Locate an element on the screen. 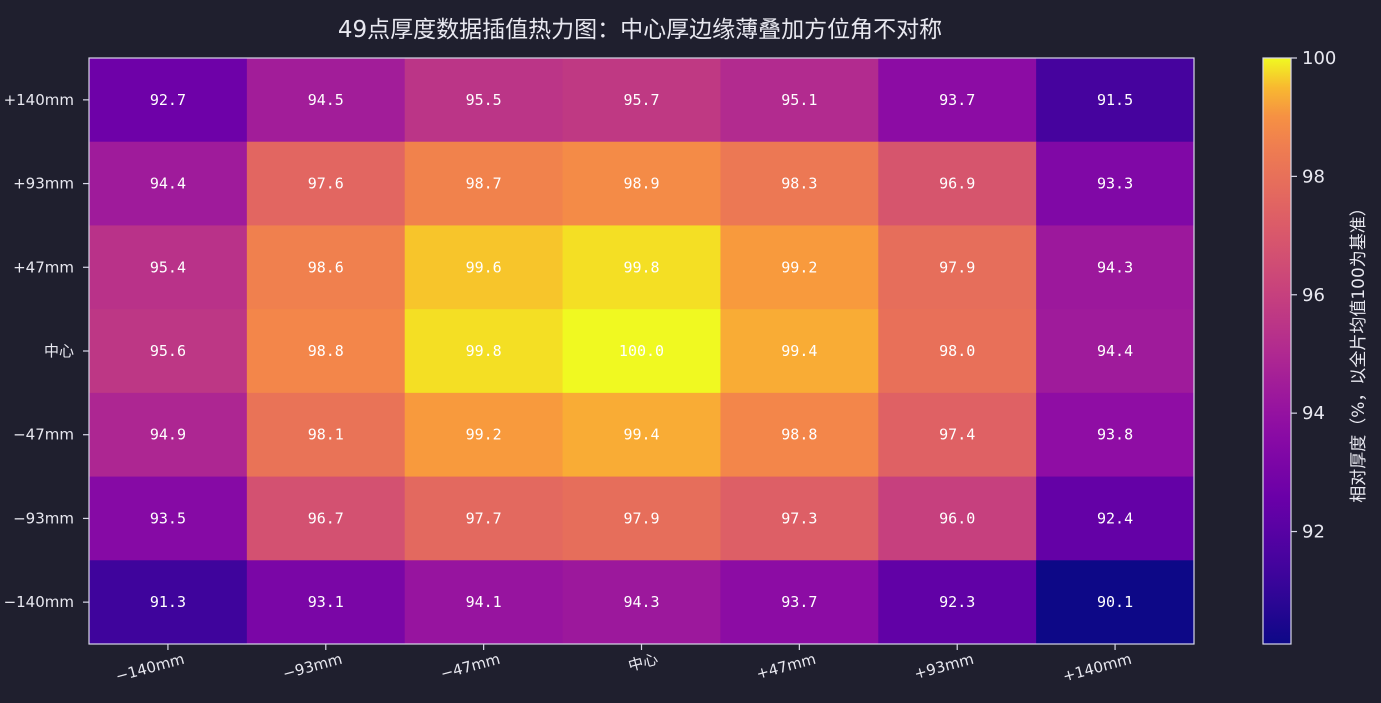  colorbar-ticks: 92 94 96 98 100 is located at coordinates (1313, 295).